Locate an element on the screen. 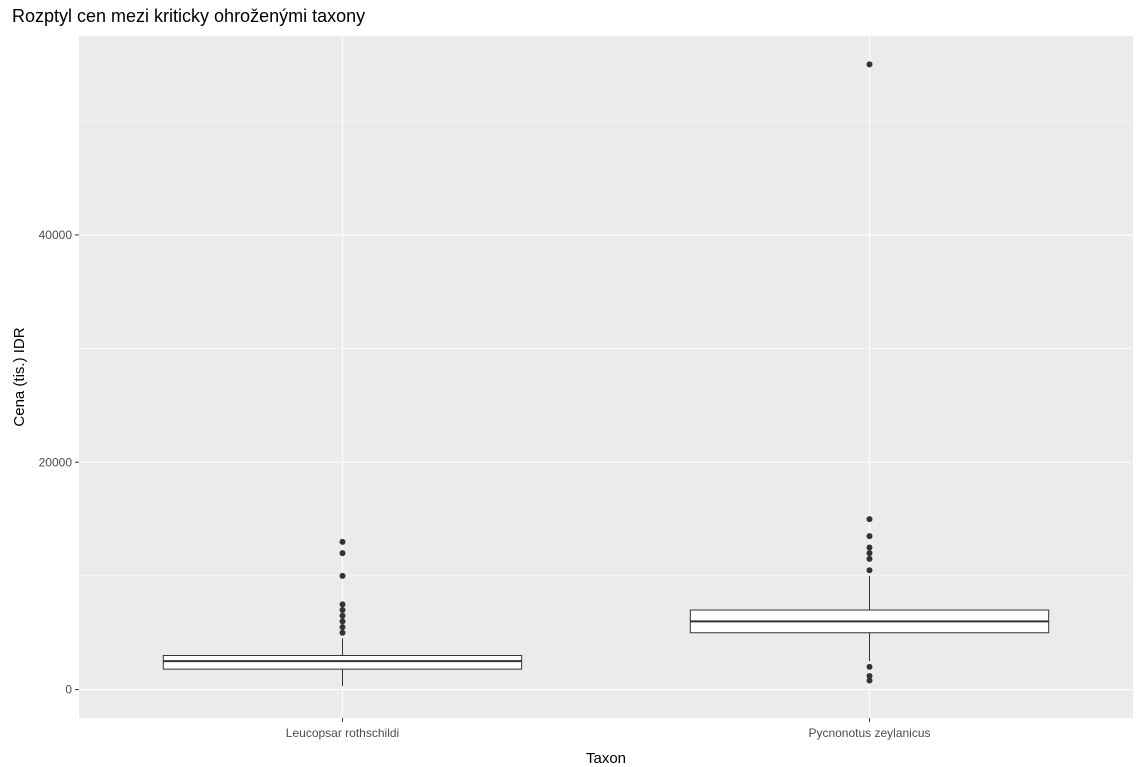  x-tick-label: Pycnonotus zeylanicus is located at coordinates (869, 733).